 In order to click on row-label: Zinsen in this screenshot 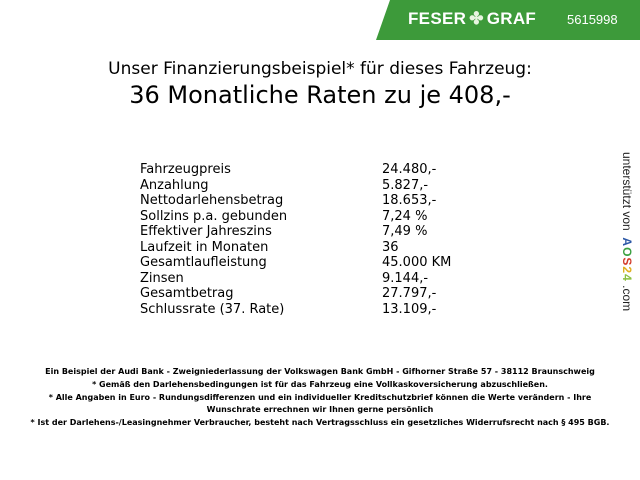, I will do `click(162, 278)`.